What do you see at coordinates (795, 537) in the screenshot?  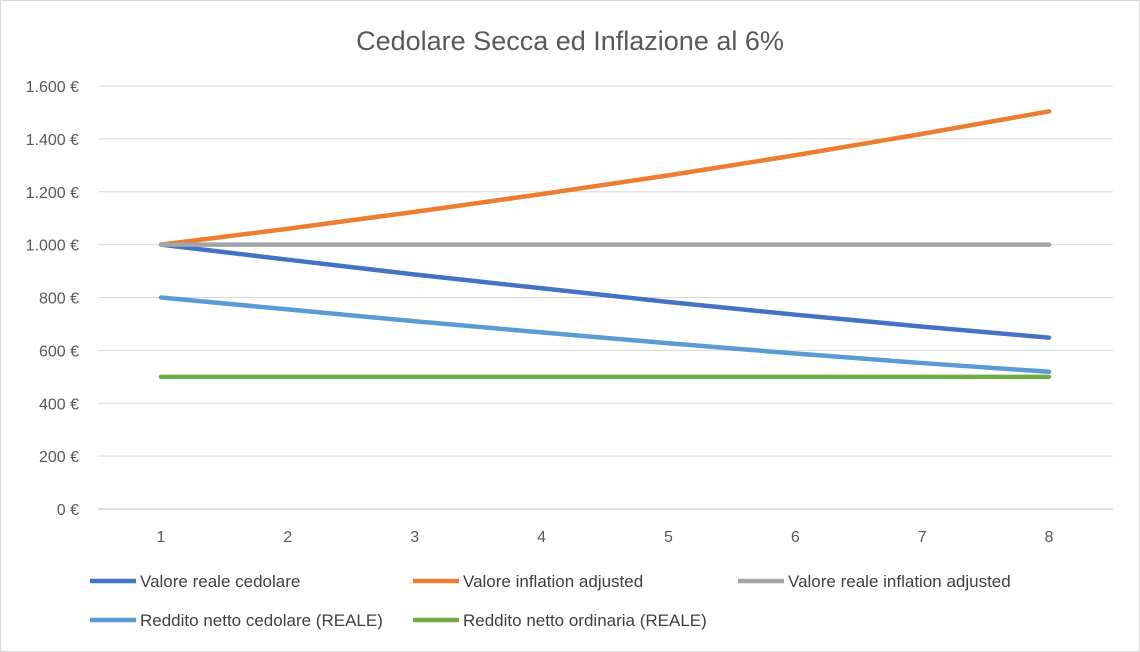 I see `x-tick-label: 6` at bounding box center [795, 537].